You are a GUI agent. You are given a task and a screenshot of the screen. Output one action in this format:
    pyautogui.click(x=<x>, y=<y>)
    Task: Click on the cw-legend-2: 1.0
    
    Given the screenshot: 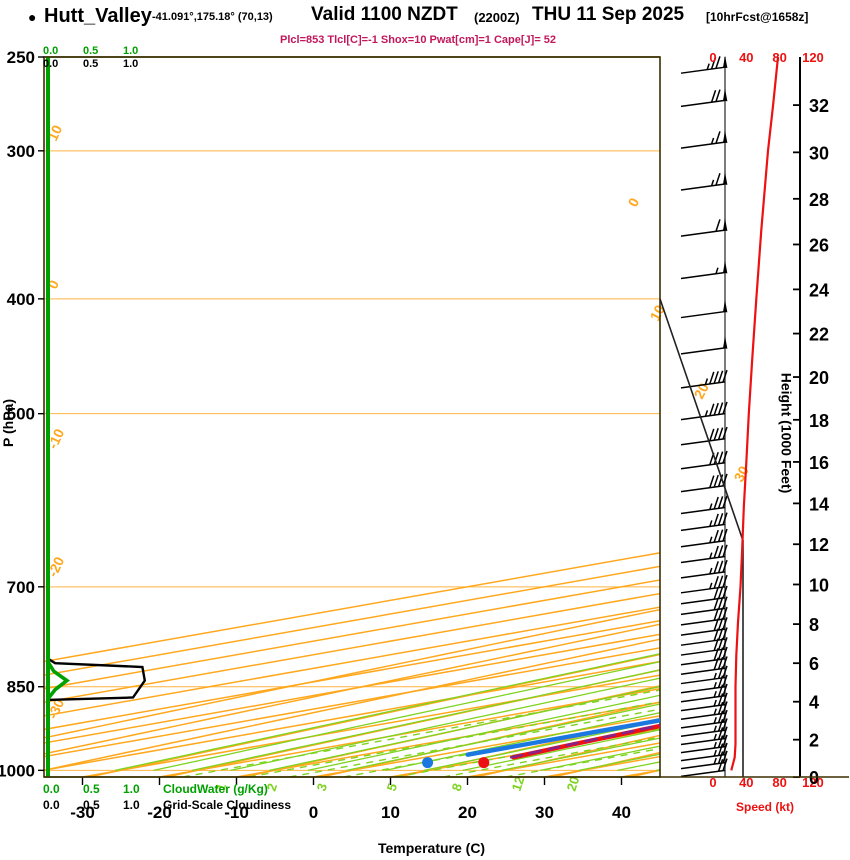 What is the action you would take?
    pyautogui.click(x=131, y=789)
    